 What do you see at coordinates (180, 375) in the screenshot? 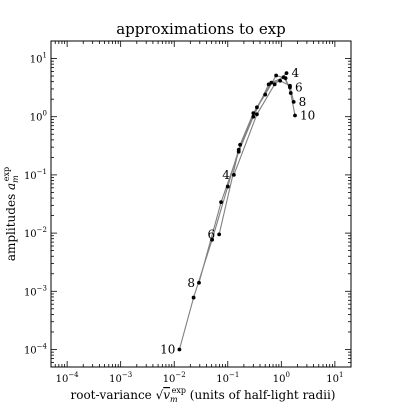
I see `x-tick-label-exp: −2` at bounding box center [180, 375].